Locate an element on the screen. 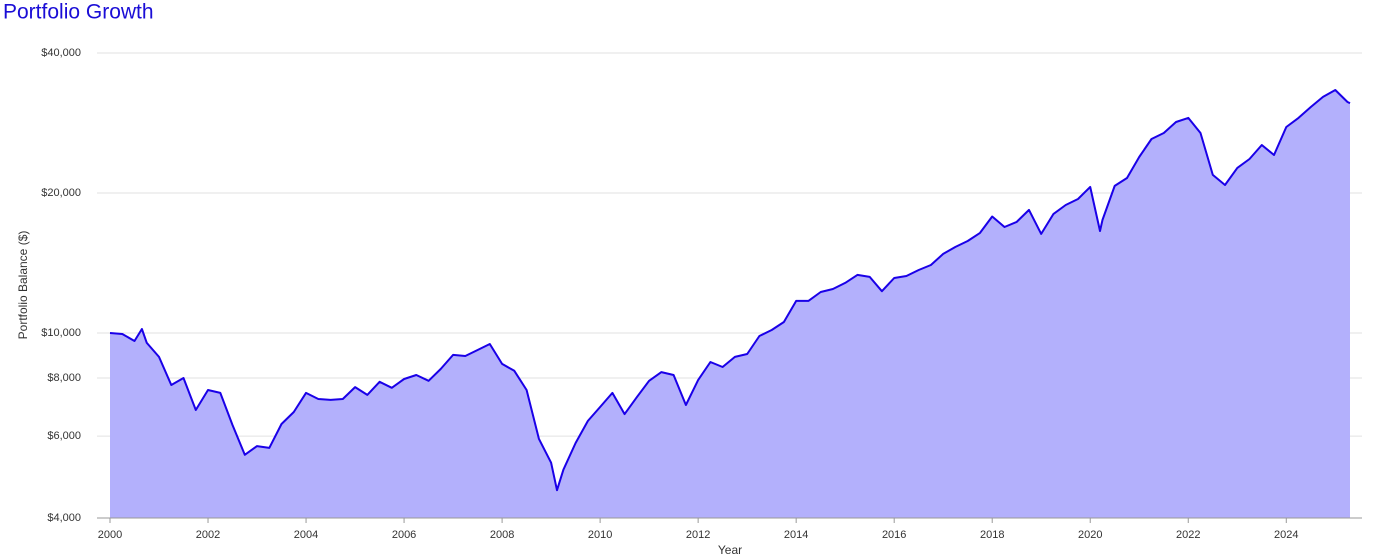 Image resolution: width=1383 pixels, height=554 pixels. x-tick-label: 2010 is located at coordinates (600, 535).